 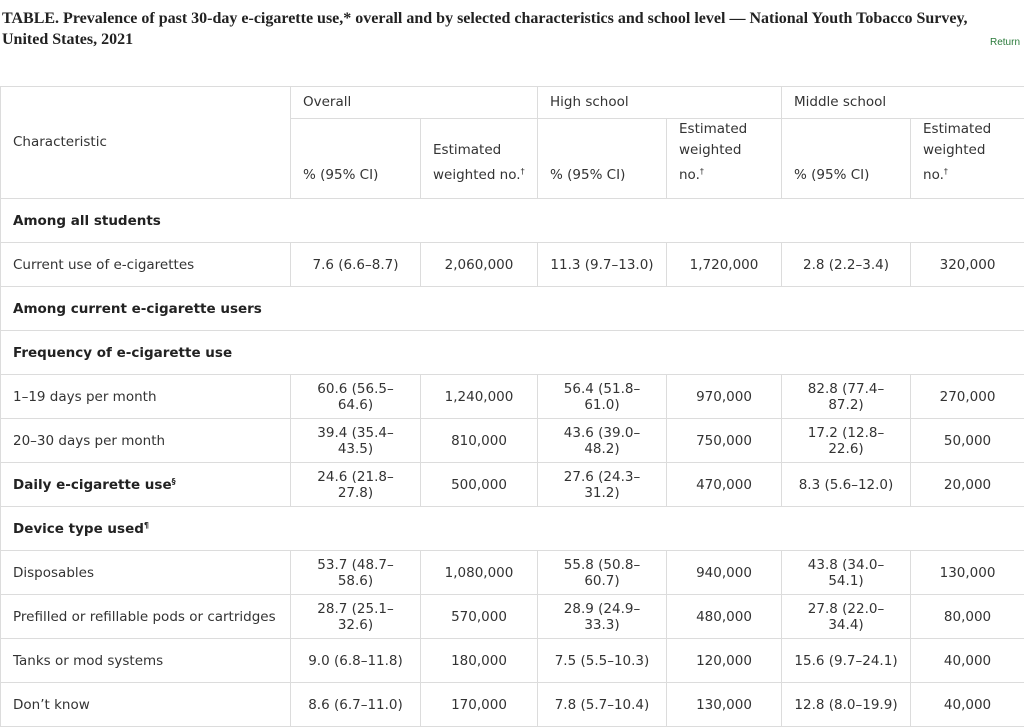 I want to click on table-cell: 940,000, so click(x=724, y=573).